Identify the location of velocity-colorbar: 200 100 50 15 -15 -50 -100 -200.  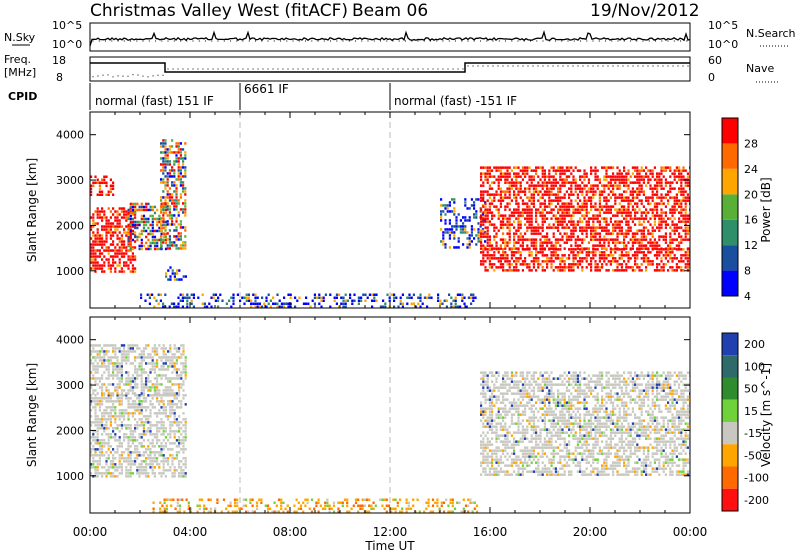
(745, 422).